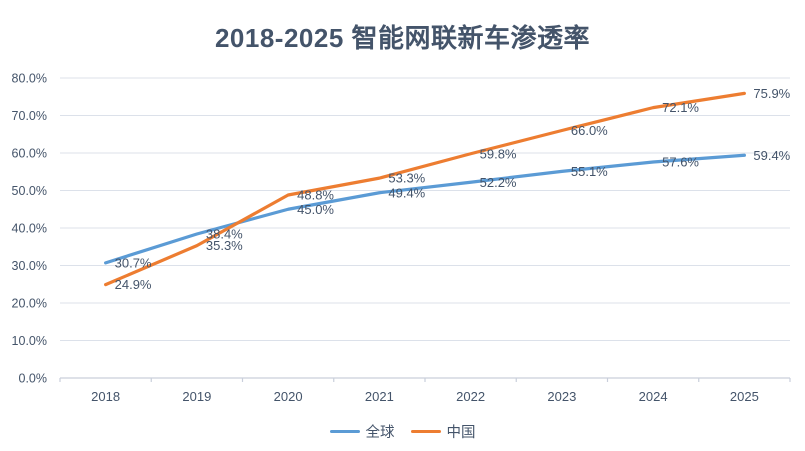 The image size is (805, 451). I want to click on y-tick-label: 40.0%, so click(29, 229).